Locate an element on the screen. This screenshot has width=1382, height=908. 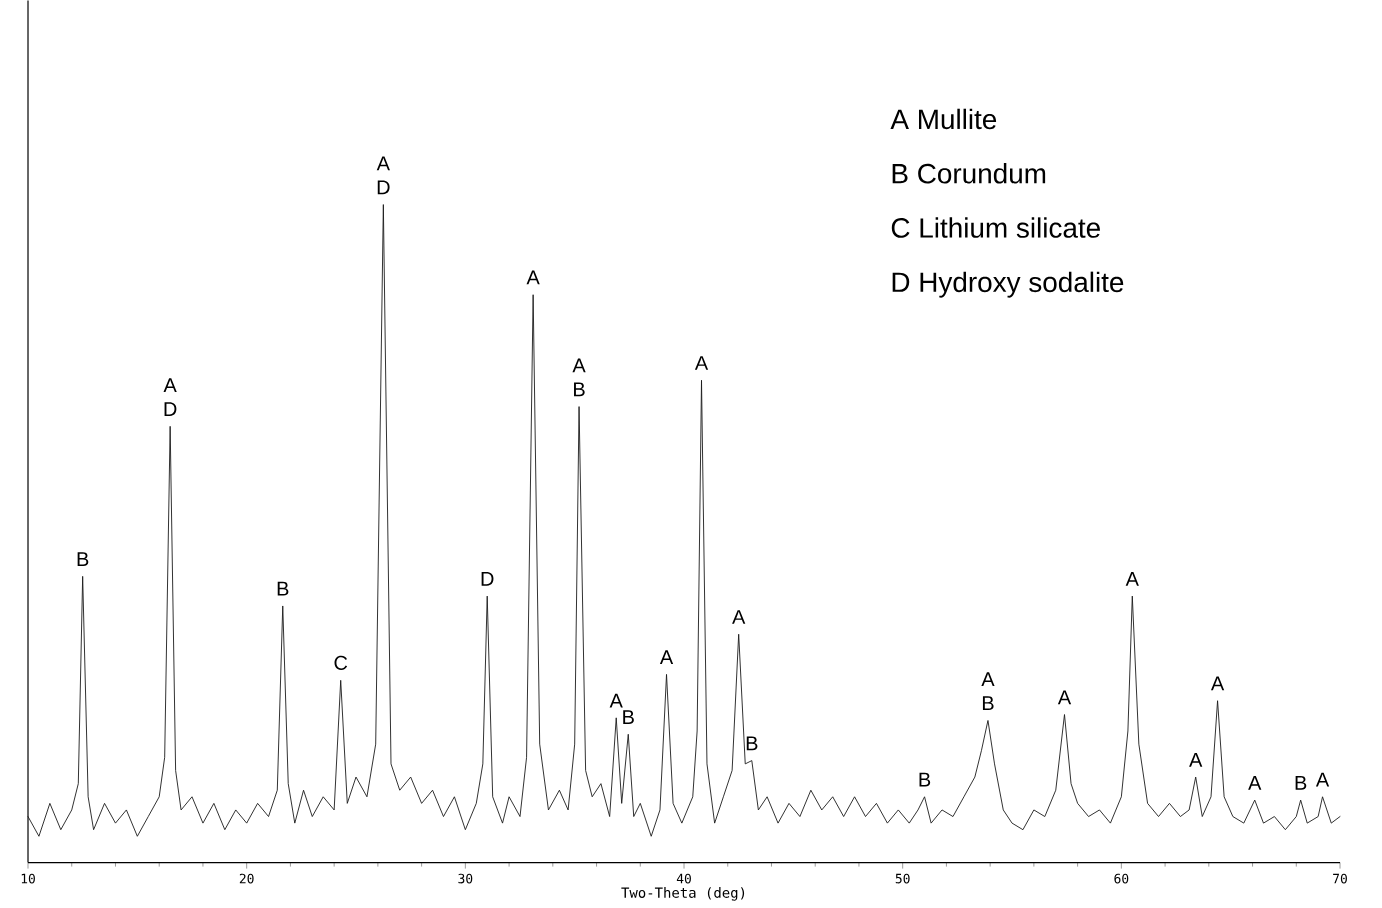
annotation: D Hydroxy sodalite is located at coordinates (1008, 284).